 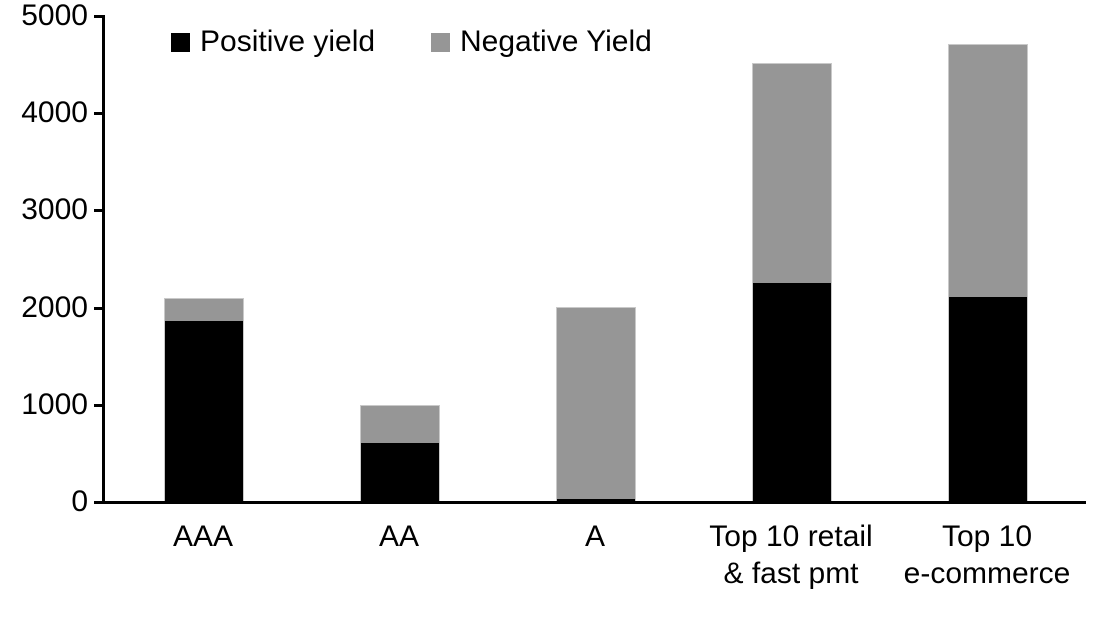 I want to click on y-axis-tick-label: 0, so click(x=79, y=501).